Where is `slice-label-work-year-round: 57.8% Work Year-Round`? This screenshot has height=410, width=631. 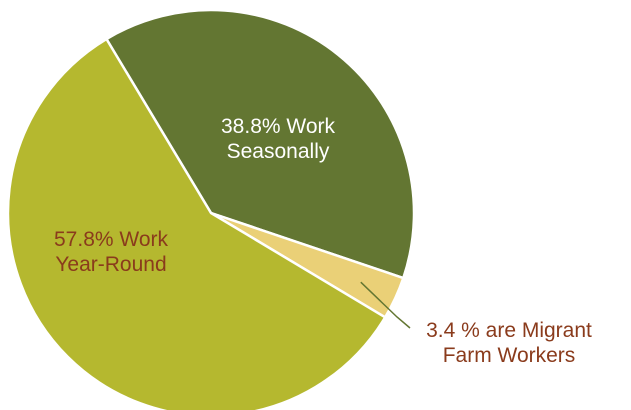
slice-label-work-year-round: 57.8% Work Year-Round is located at coordinates (111, 252).